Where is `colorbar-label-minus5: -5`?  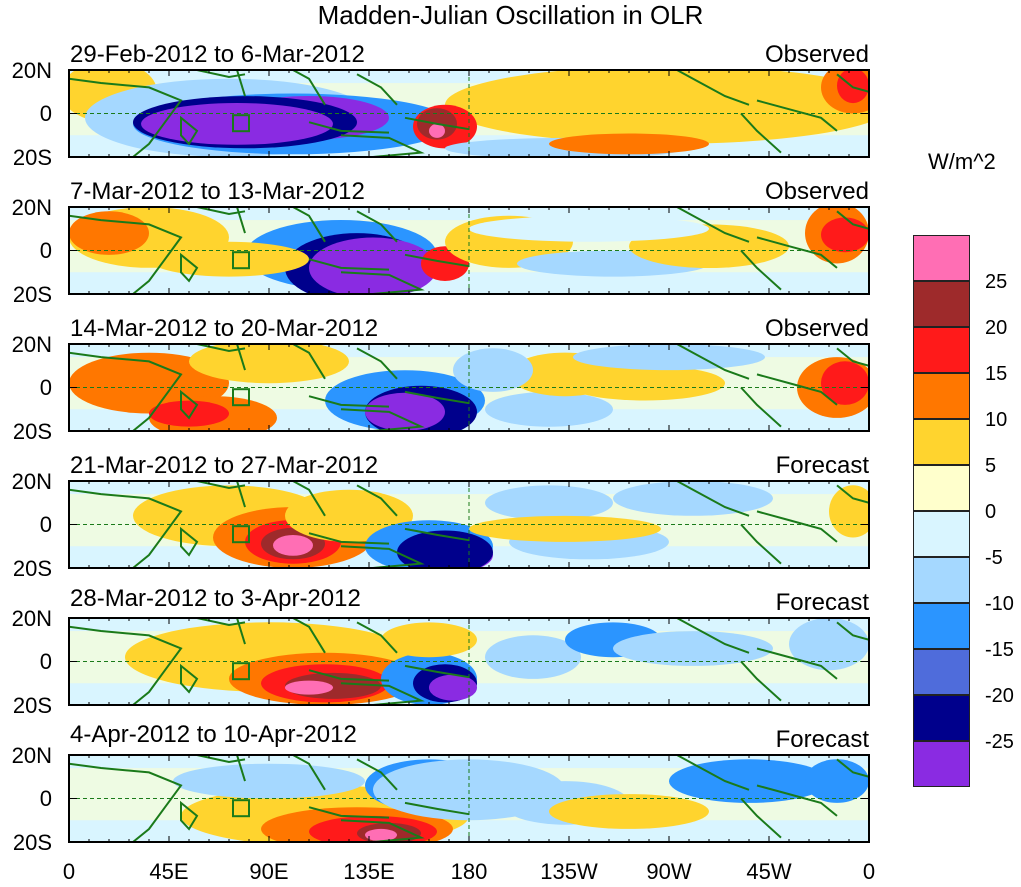
colorbar-label-minus5: -5 is located at coordinates (994, 558).